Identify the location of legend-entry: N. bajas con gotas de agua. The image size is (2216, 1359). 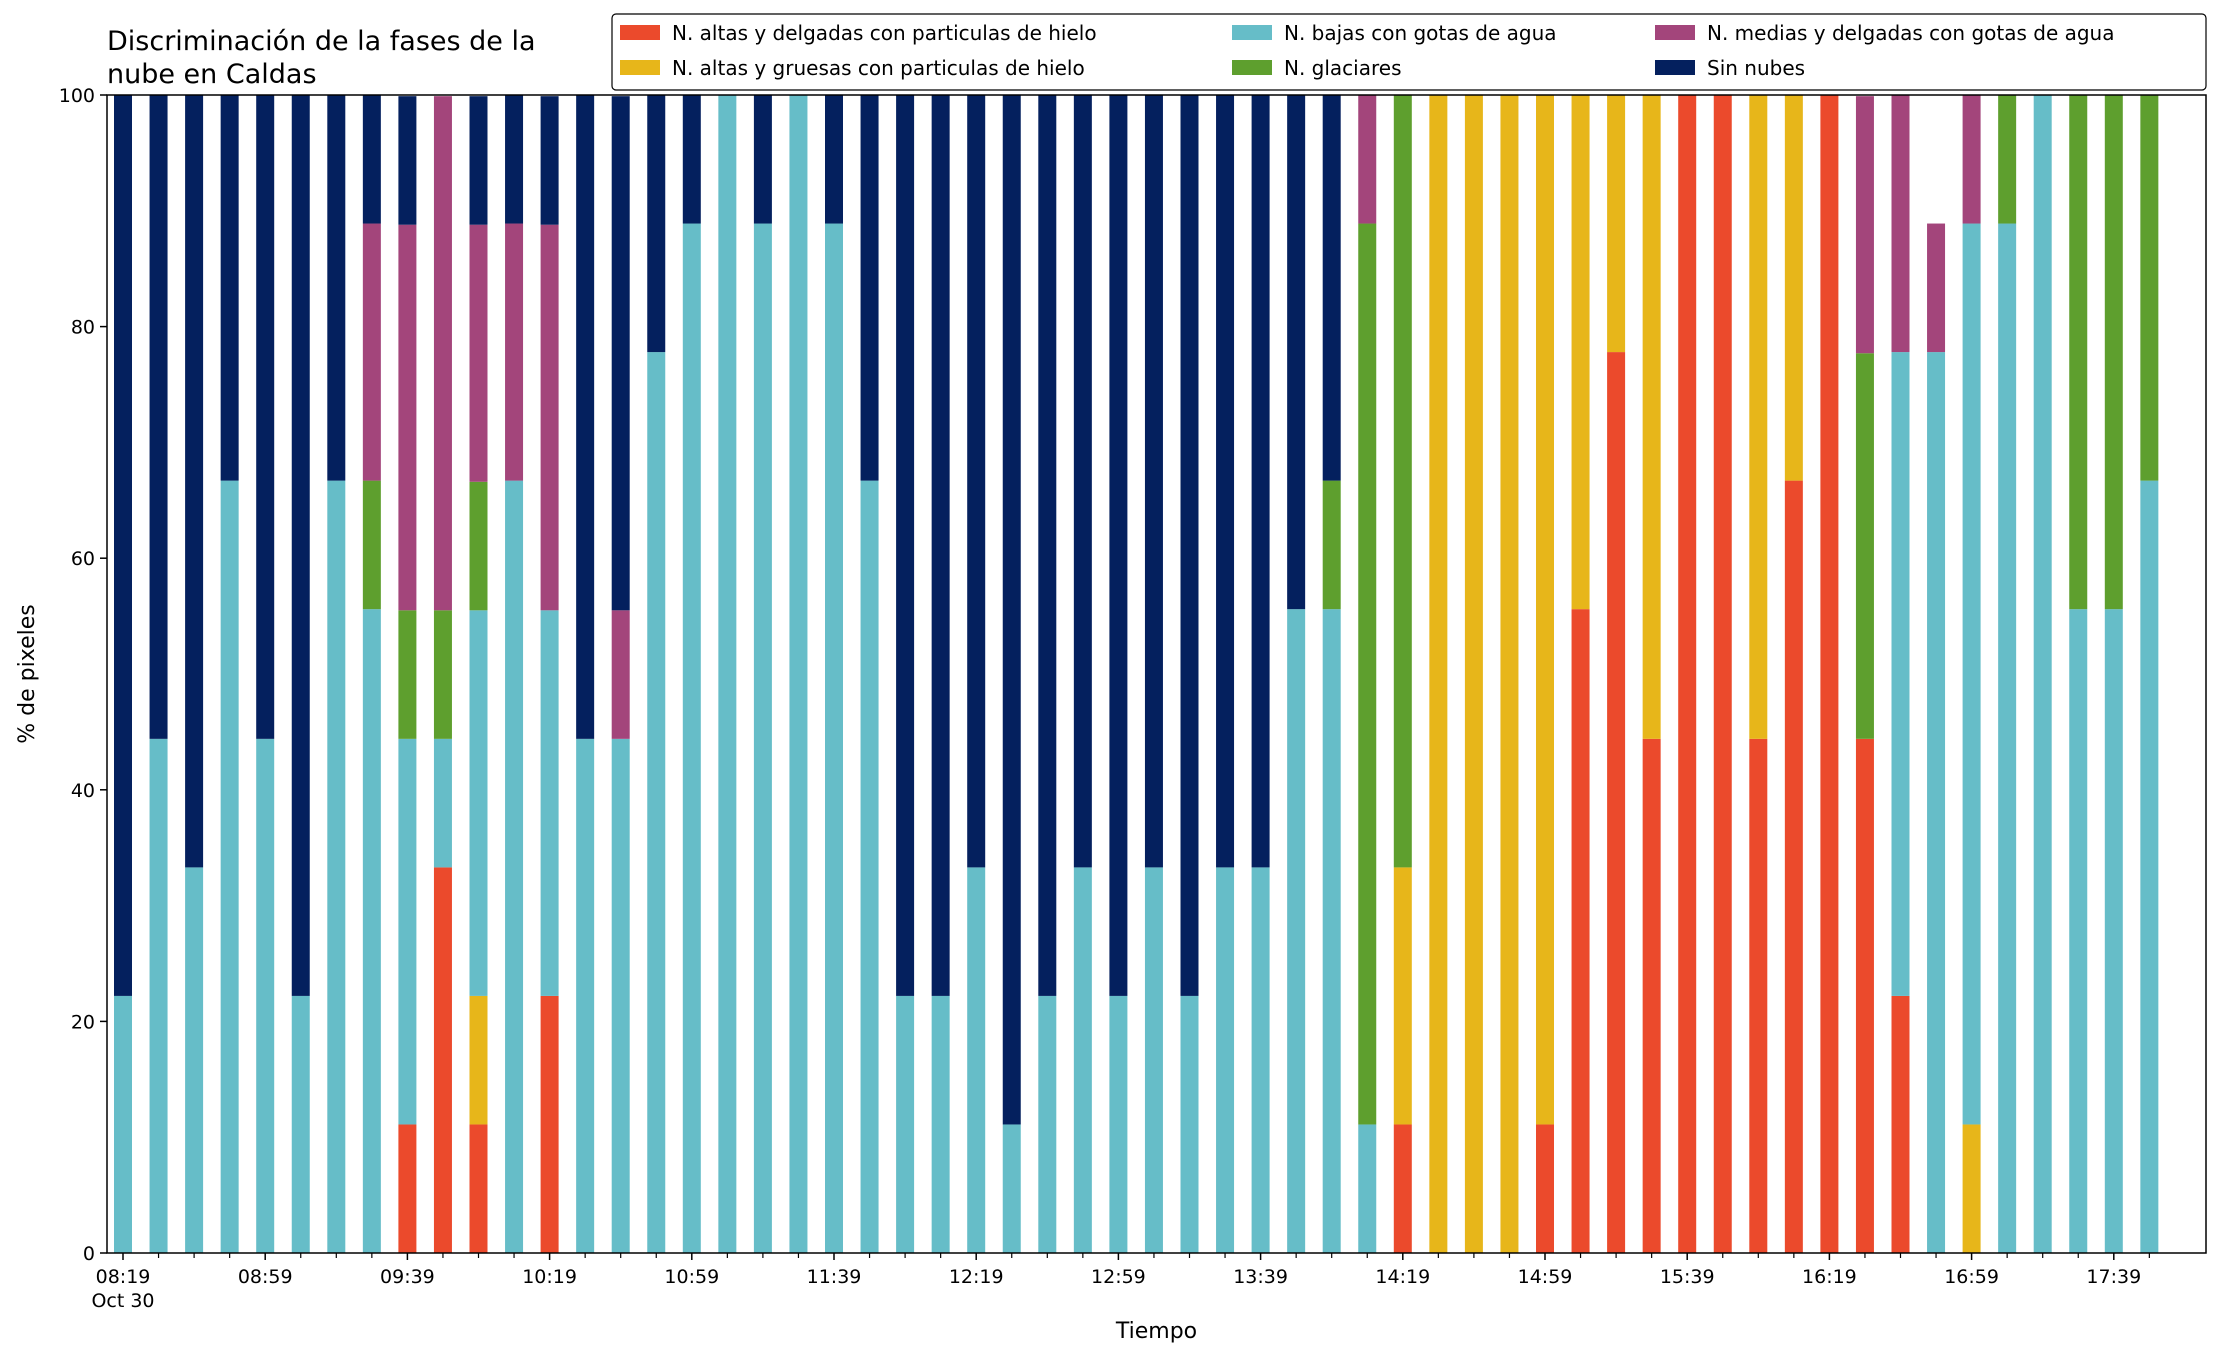
(1394, 33).